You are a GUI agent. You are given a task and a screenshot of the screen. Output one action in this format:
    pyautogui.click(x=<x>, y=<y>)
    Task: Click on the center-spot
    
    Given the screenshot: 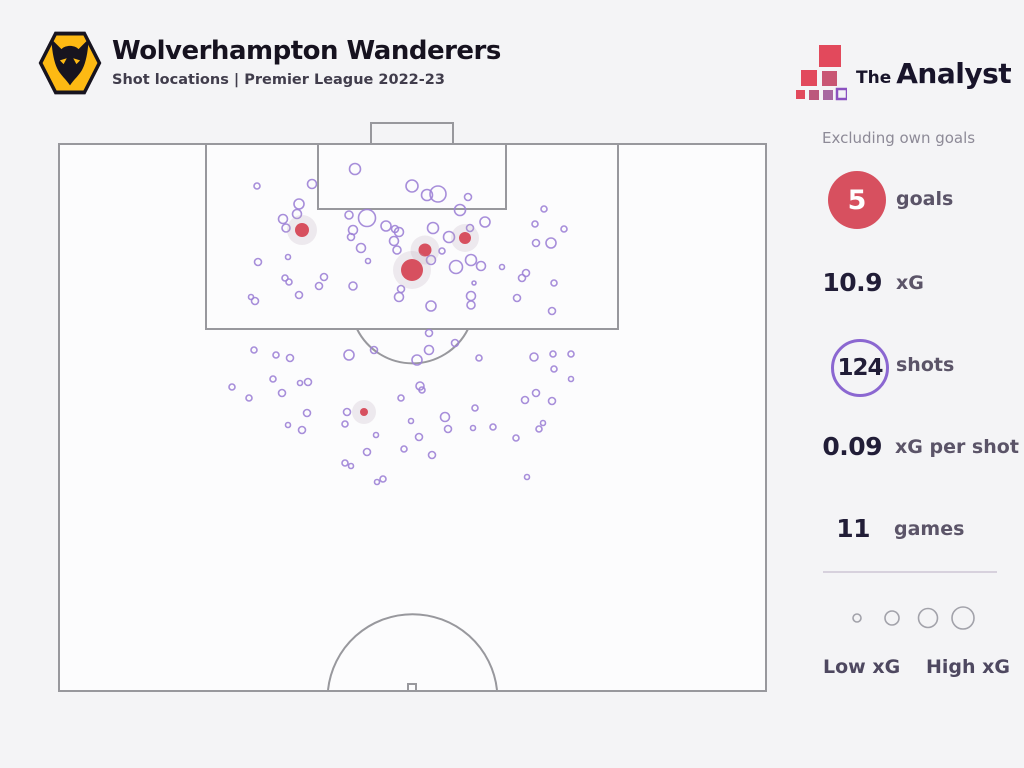 What is the action you would take?
    pyautogui.click(x=412, y=687)
    